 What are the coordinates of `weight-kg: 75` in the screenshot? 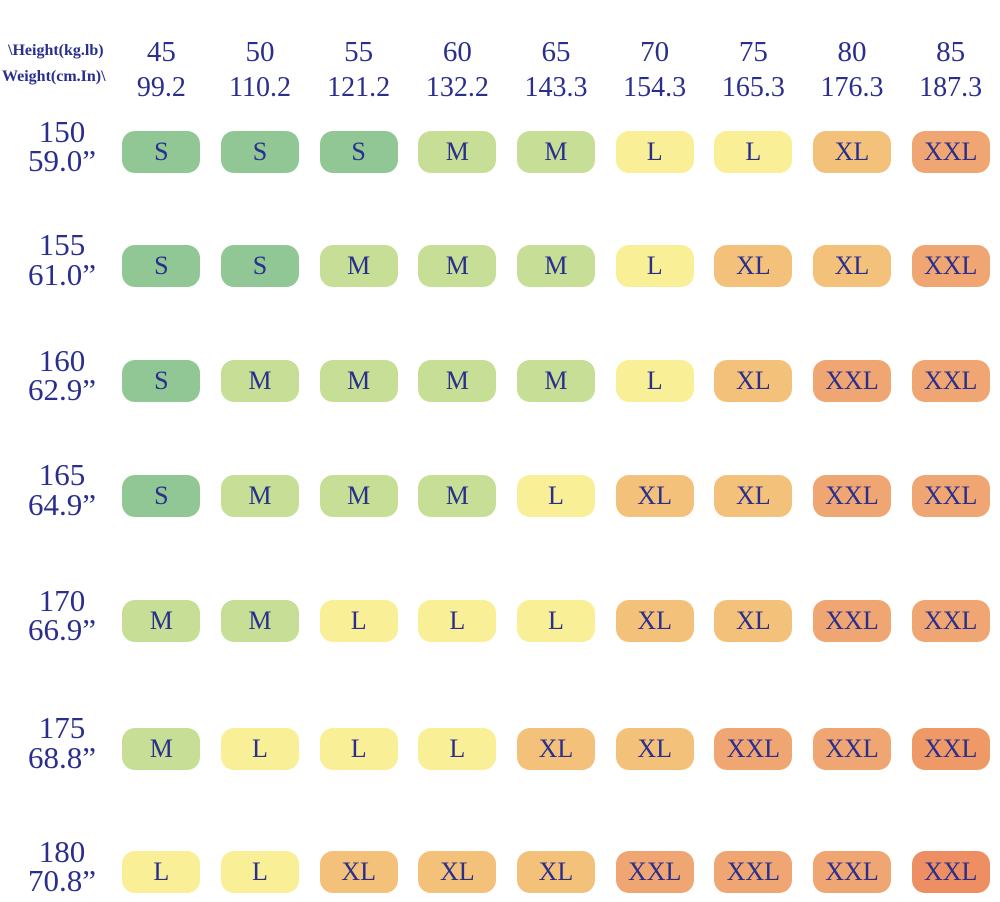 It's located at (753, 52).